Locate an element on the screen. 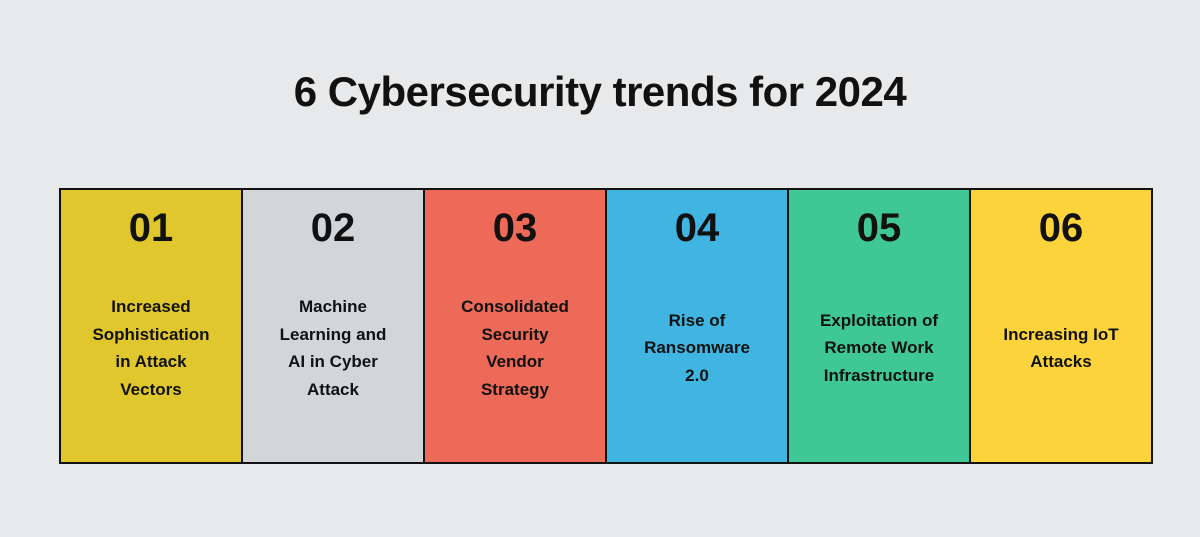 This screenshot has width=1200, height=537. trend-card-6: 06 Increasing IoT Attacks is located at coordinates (1062, 326).